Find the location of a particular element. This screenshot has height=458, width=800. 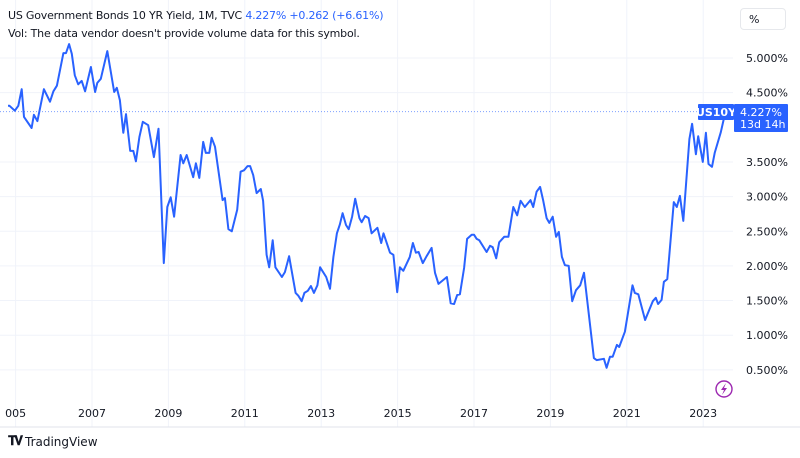

x-tick-label: 2017 is located at coordinates (474, 413).